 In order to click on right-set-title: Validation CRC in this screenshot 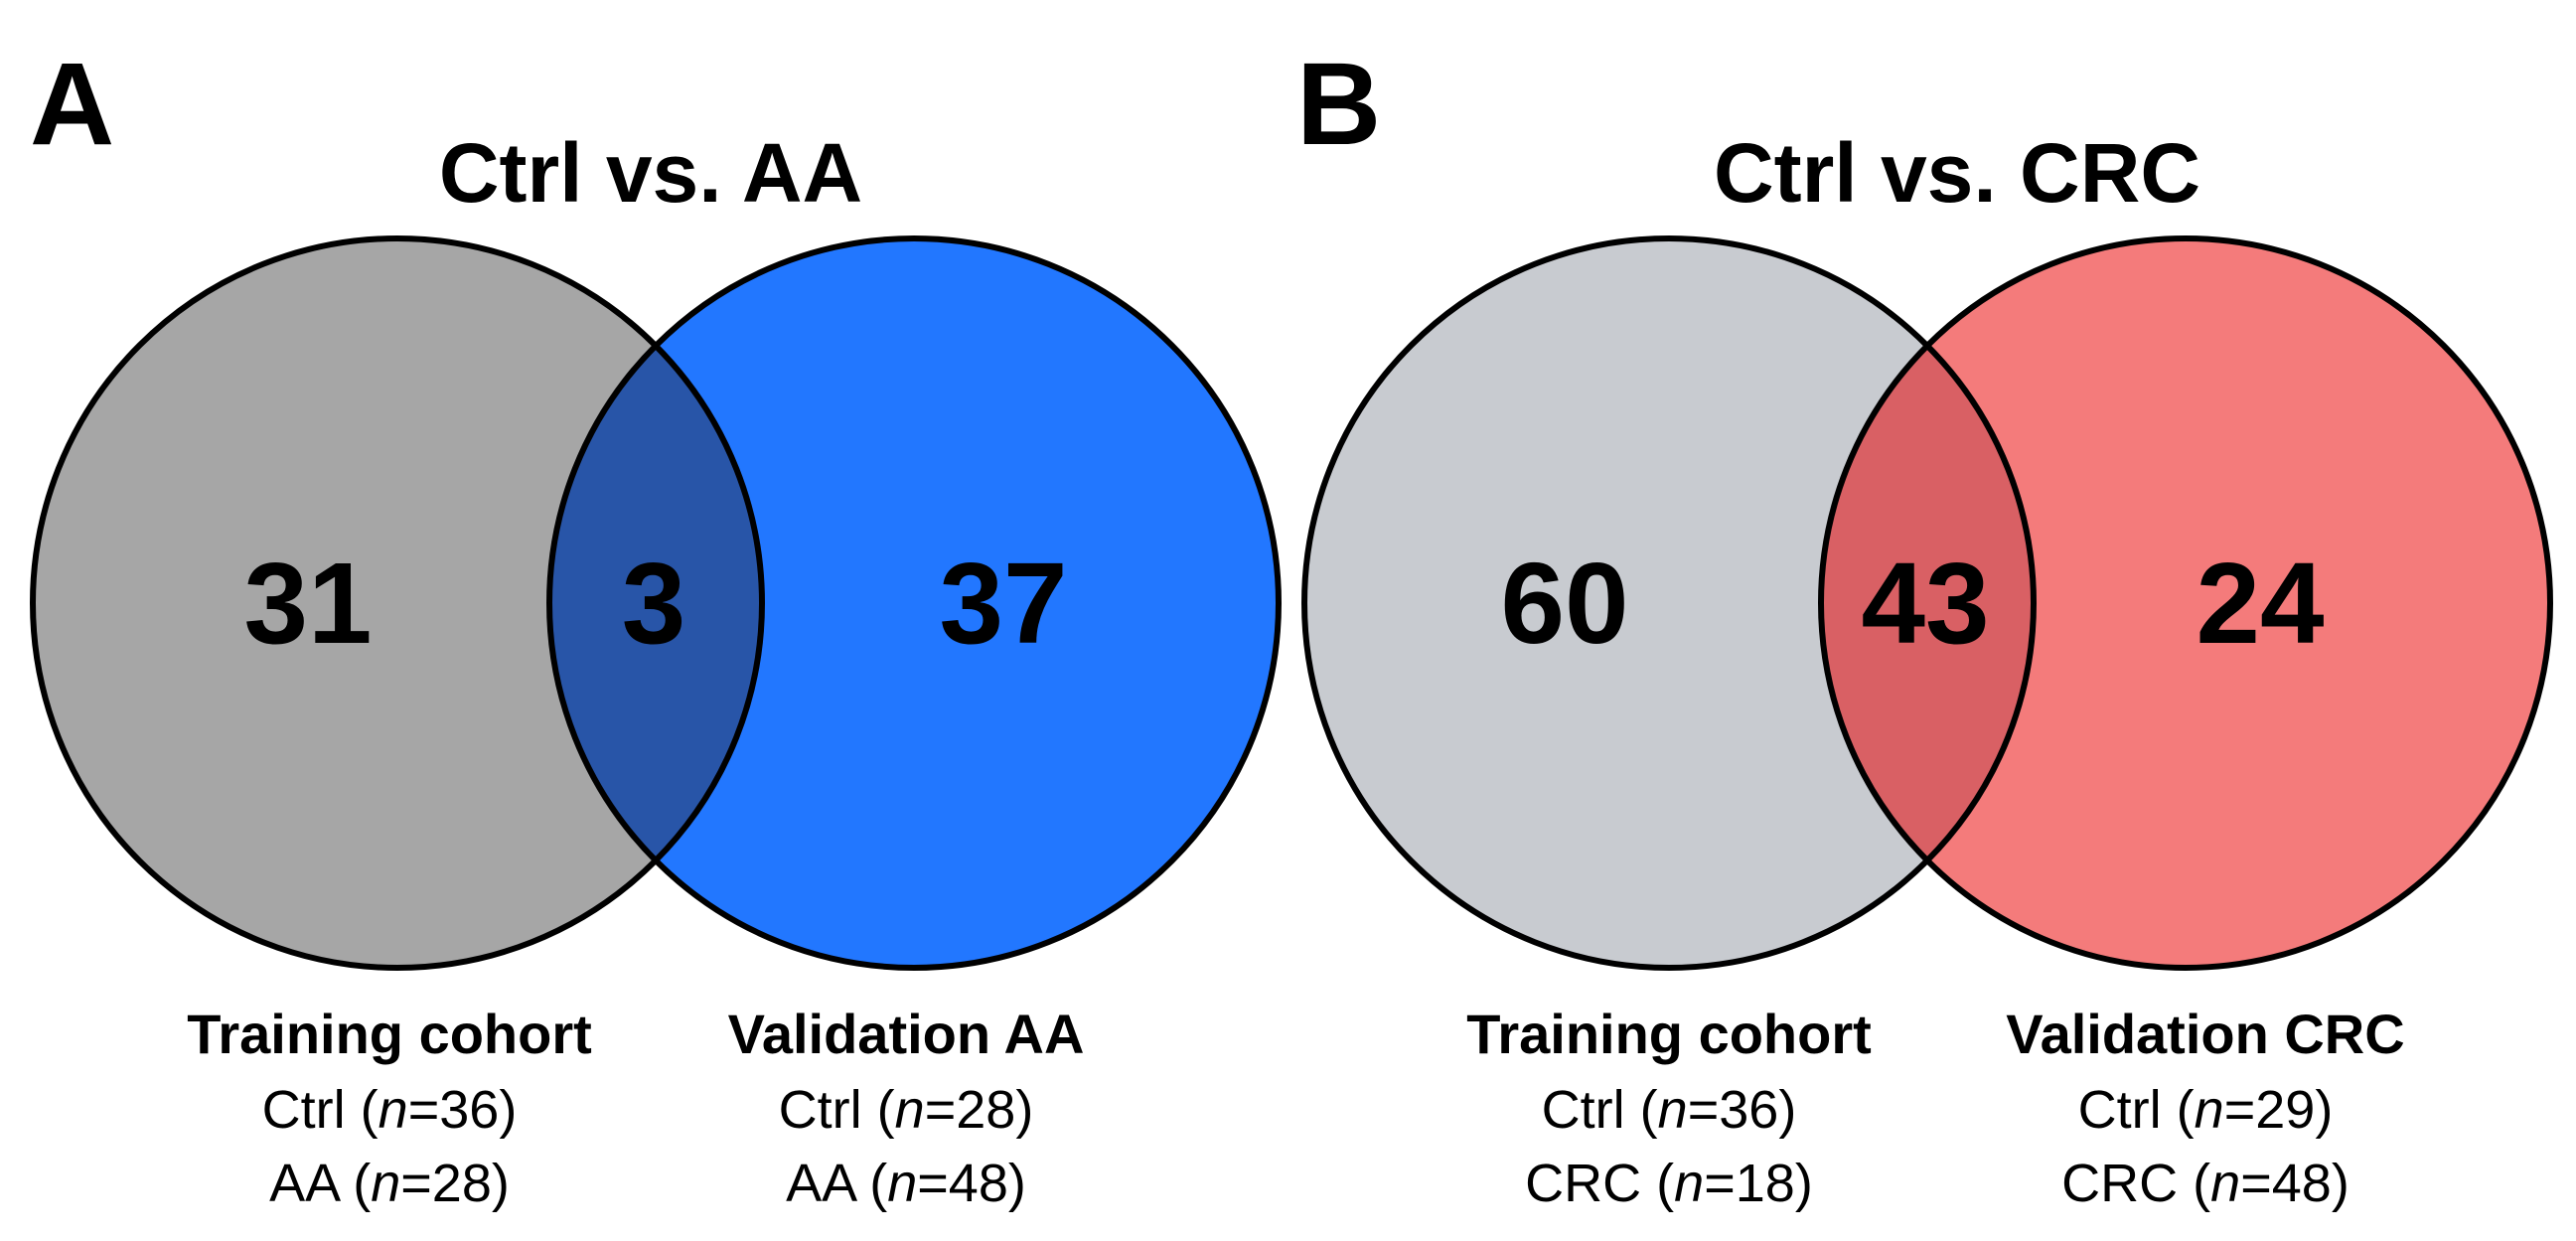, I will do `click(2205, 1034)`.